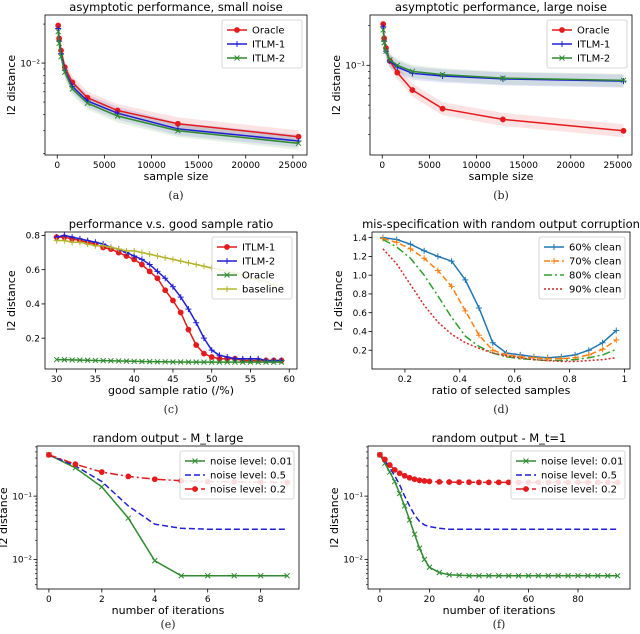  What do you see at coordinates (33, 305) in the screenshot?
I see `y-tick-label: 0.4` at bounding box center [33, 305].